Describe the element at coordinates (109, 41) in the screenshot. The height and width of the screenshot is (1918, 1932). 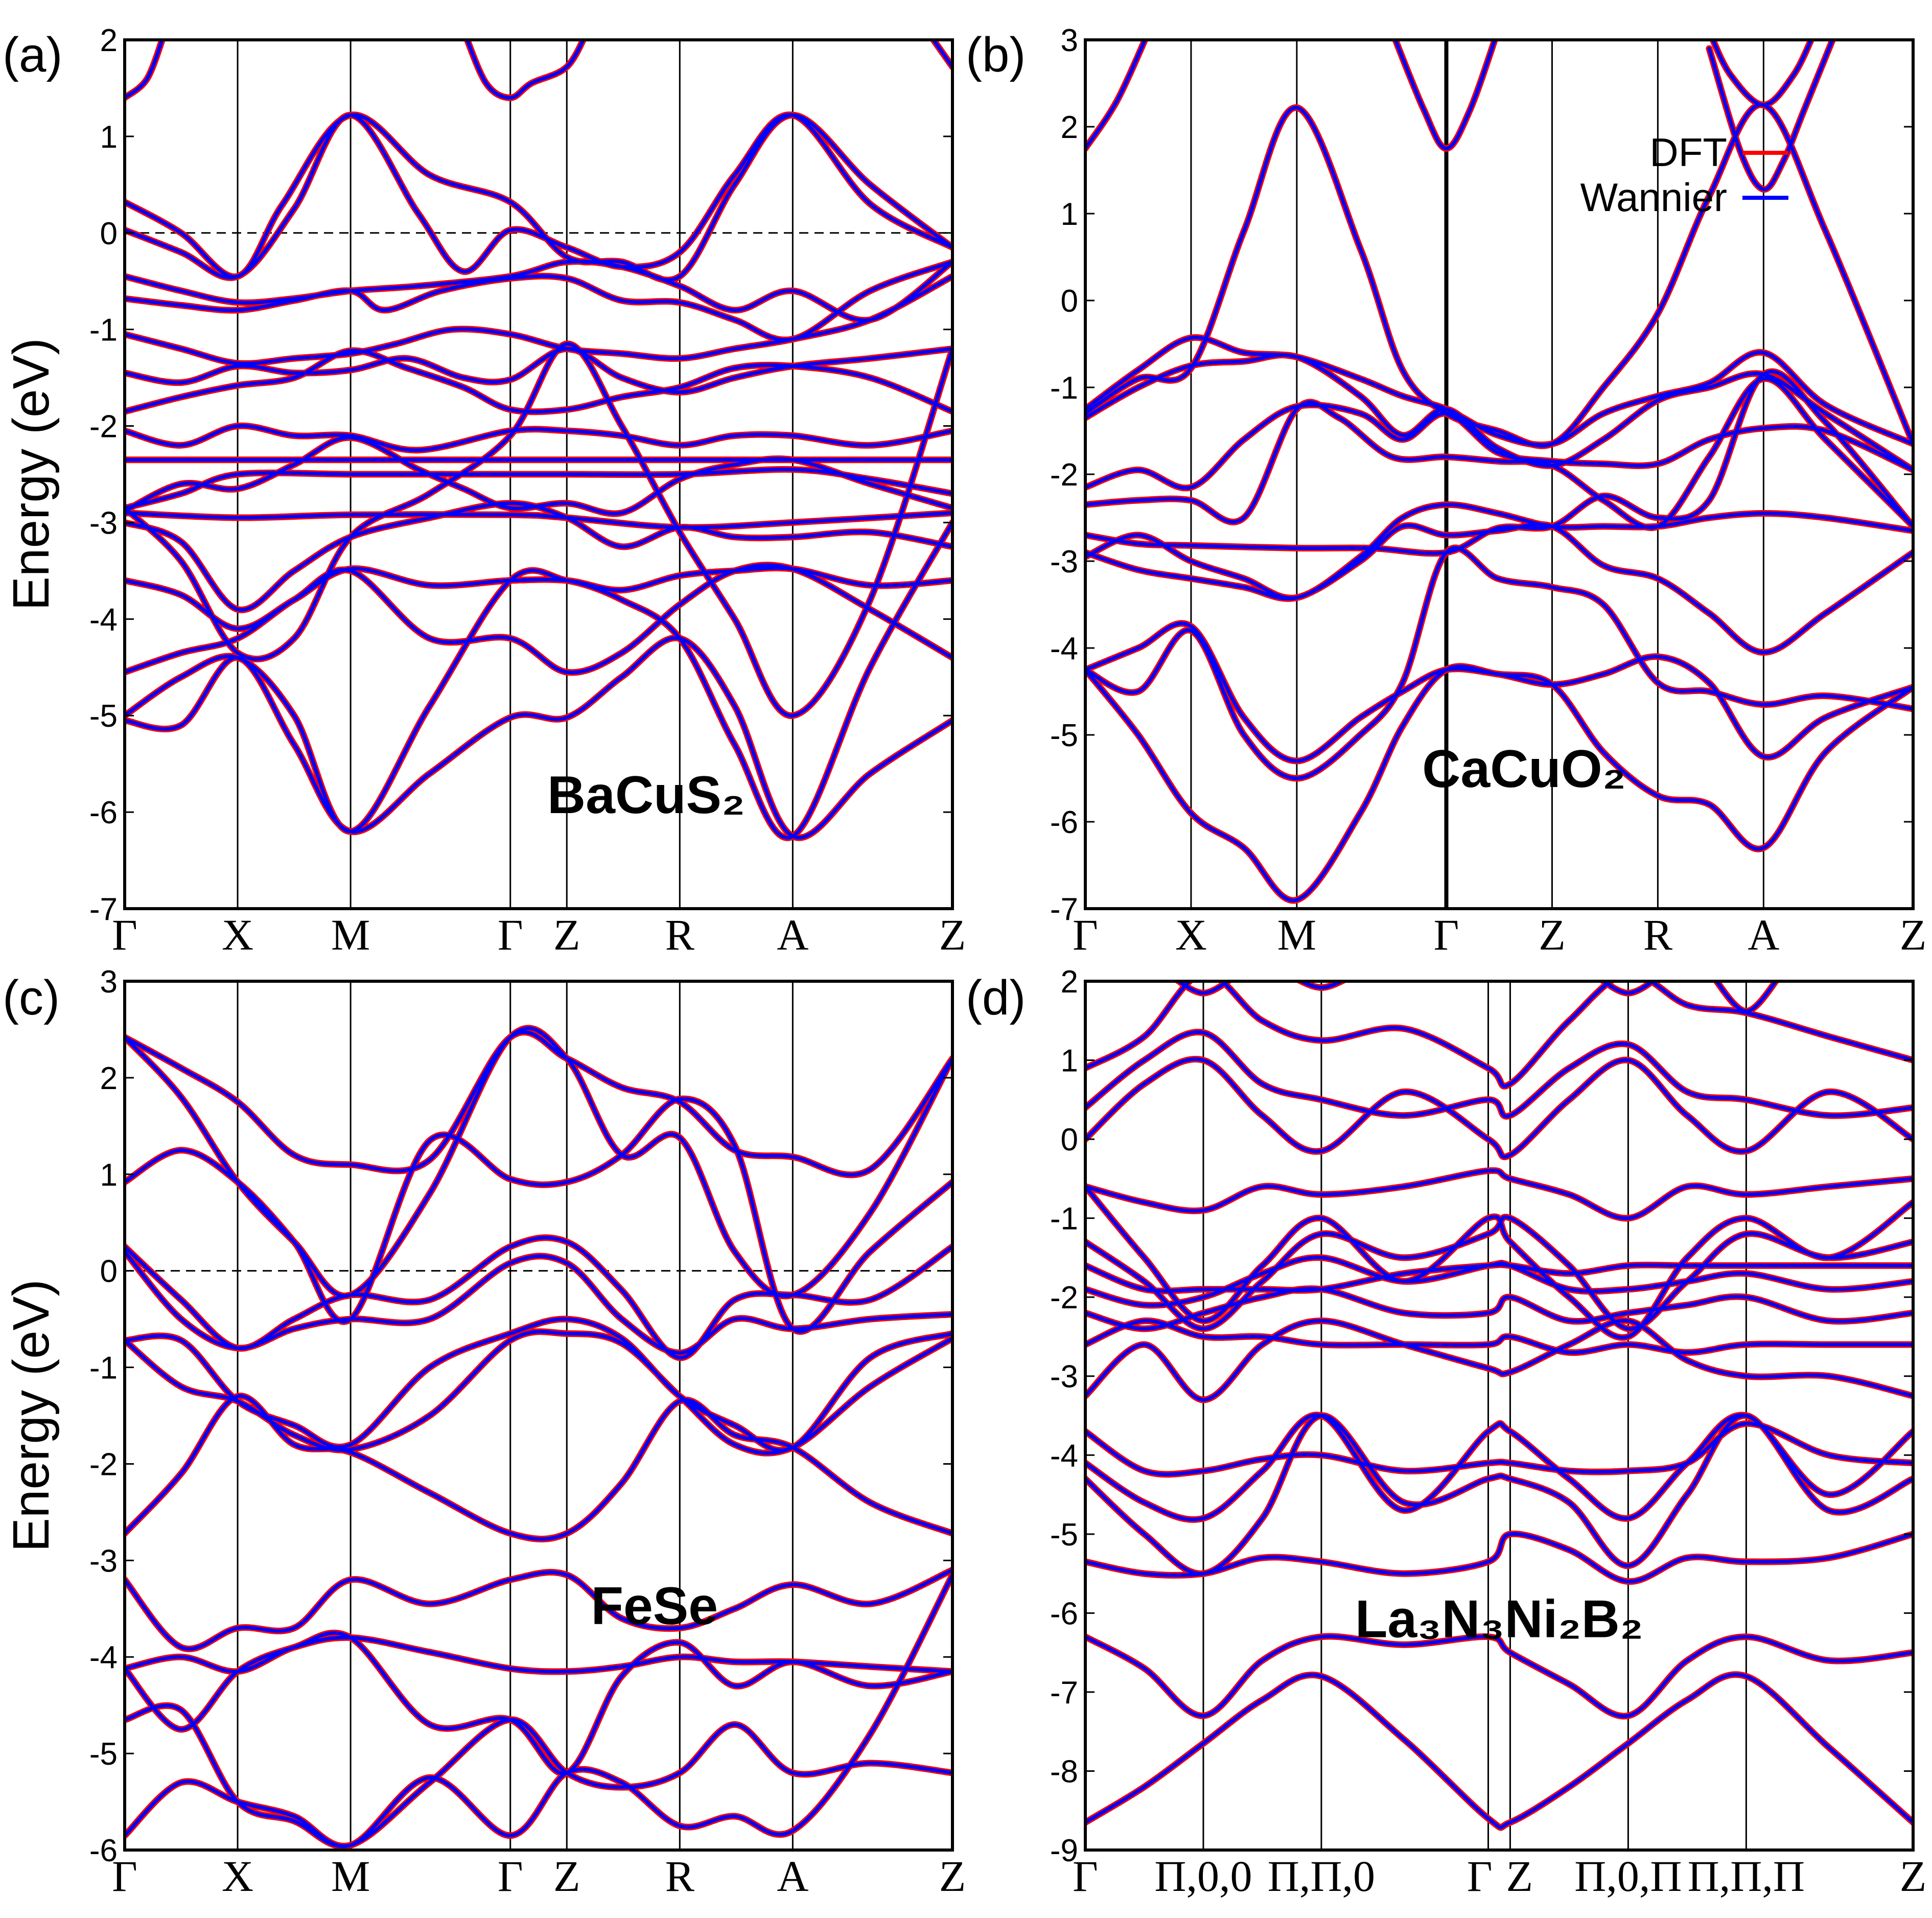
I see `y-tick-label: 2` at that location.